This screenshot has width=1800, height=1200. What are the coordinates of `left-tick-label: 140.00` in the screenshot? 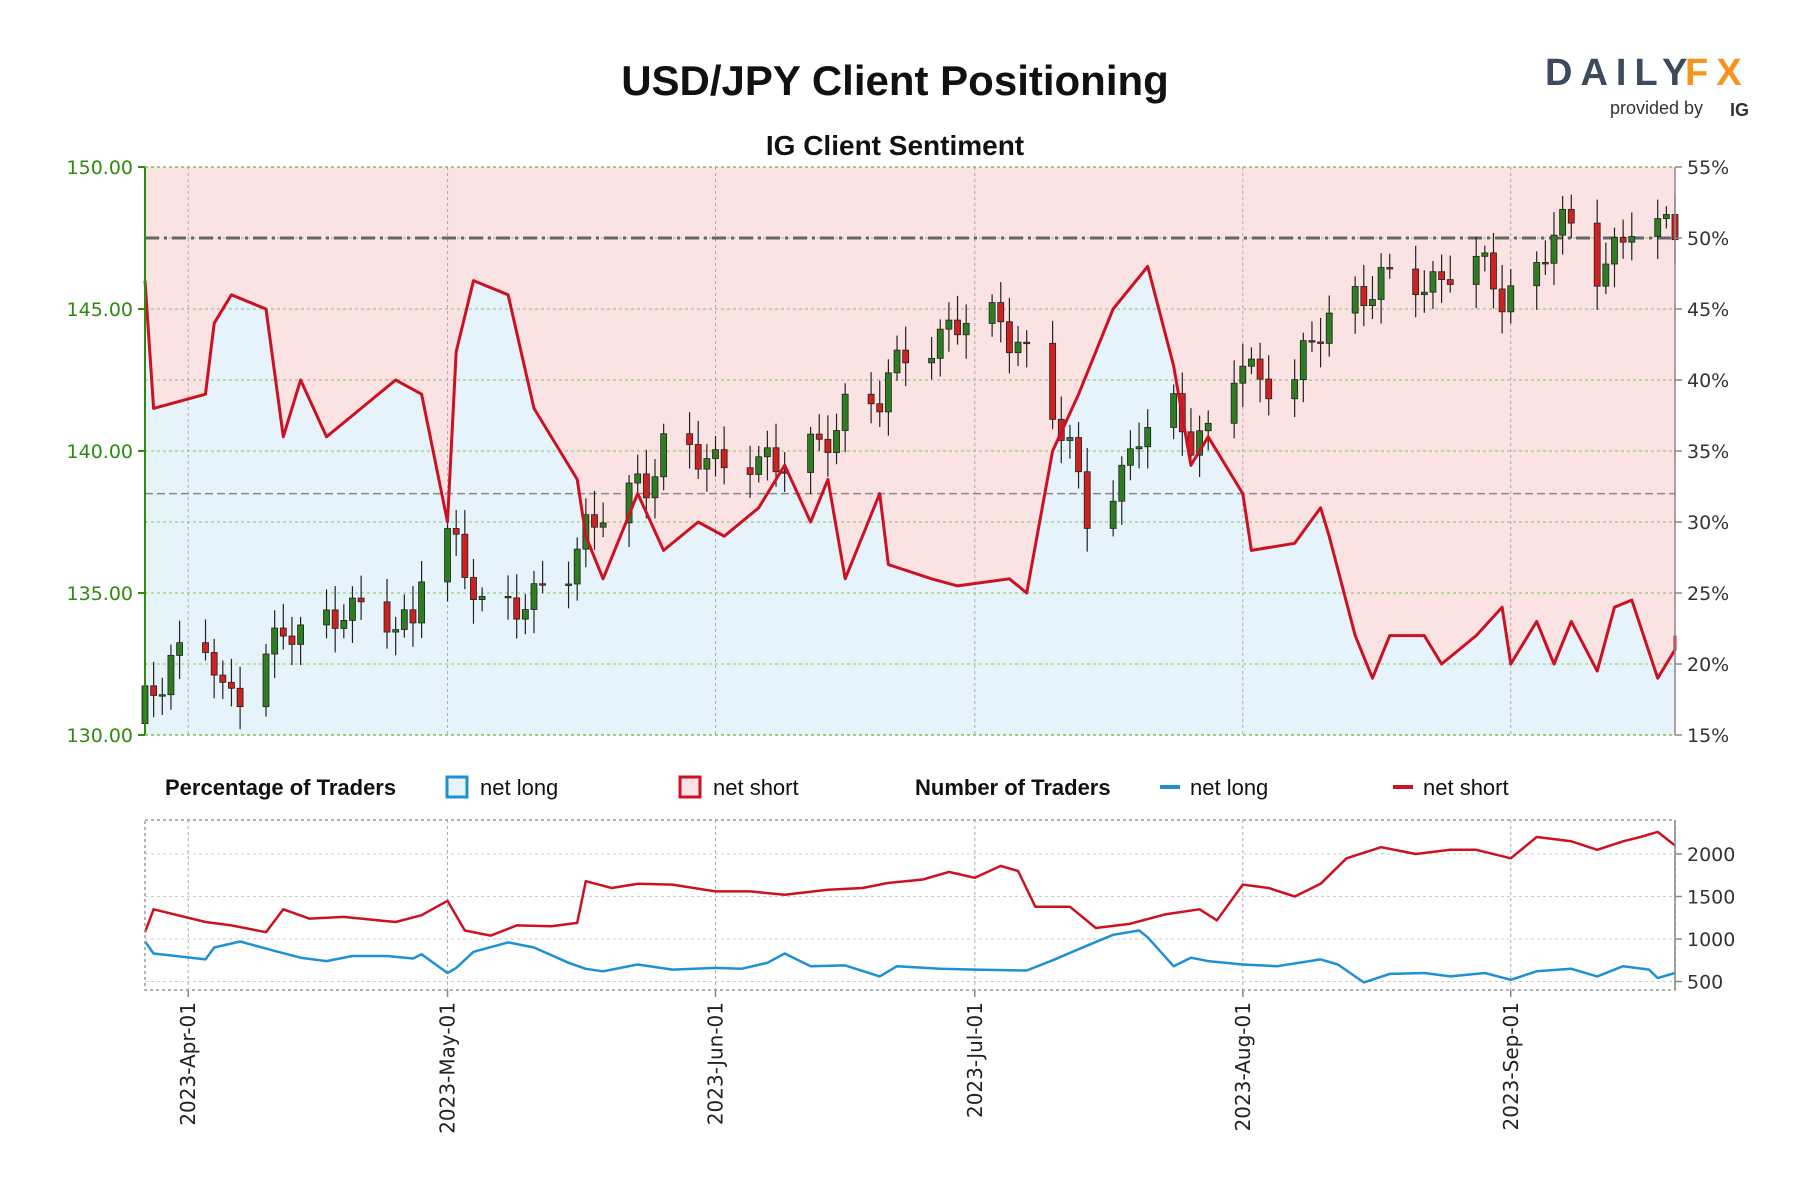 It's located at (100, 452).